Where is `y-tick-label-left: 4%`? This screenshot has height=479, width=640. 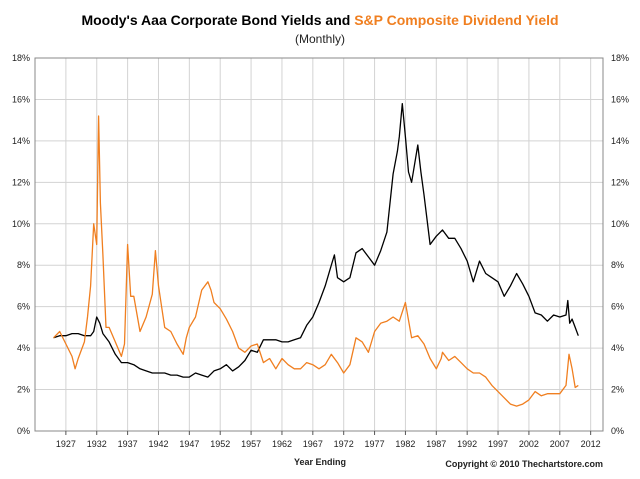 y-tick-label-left: 4% is located at coordinates (23, 348).